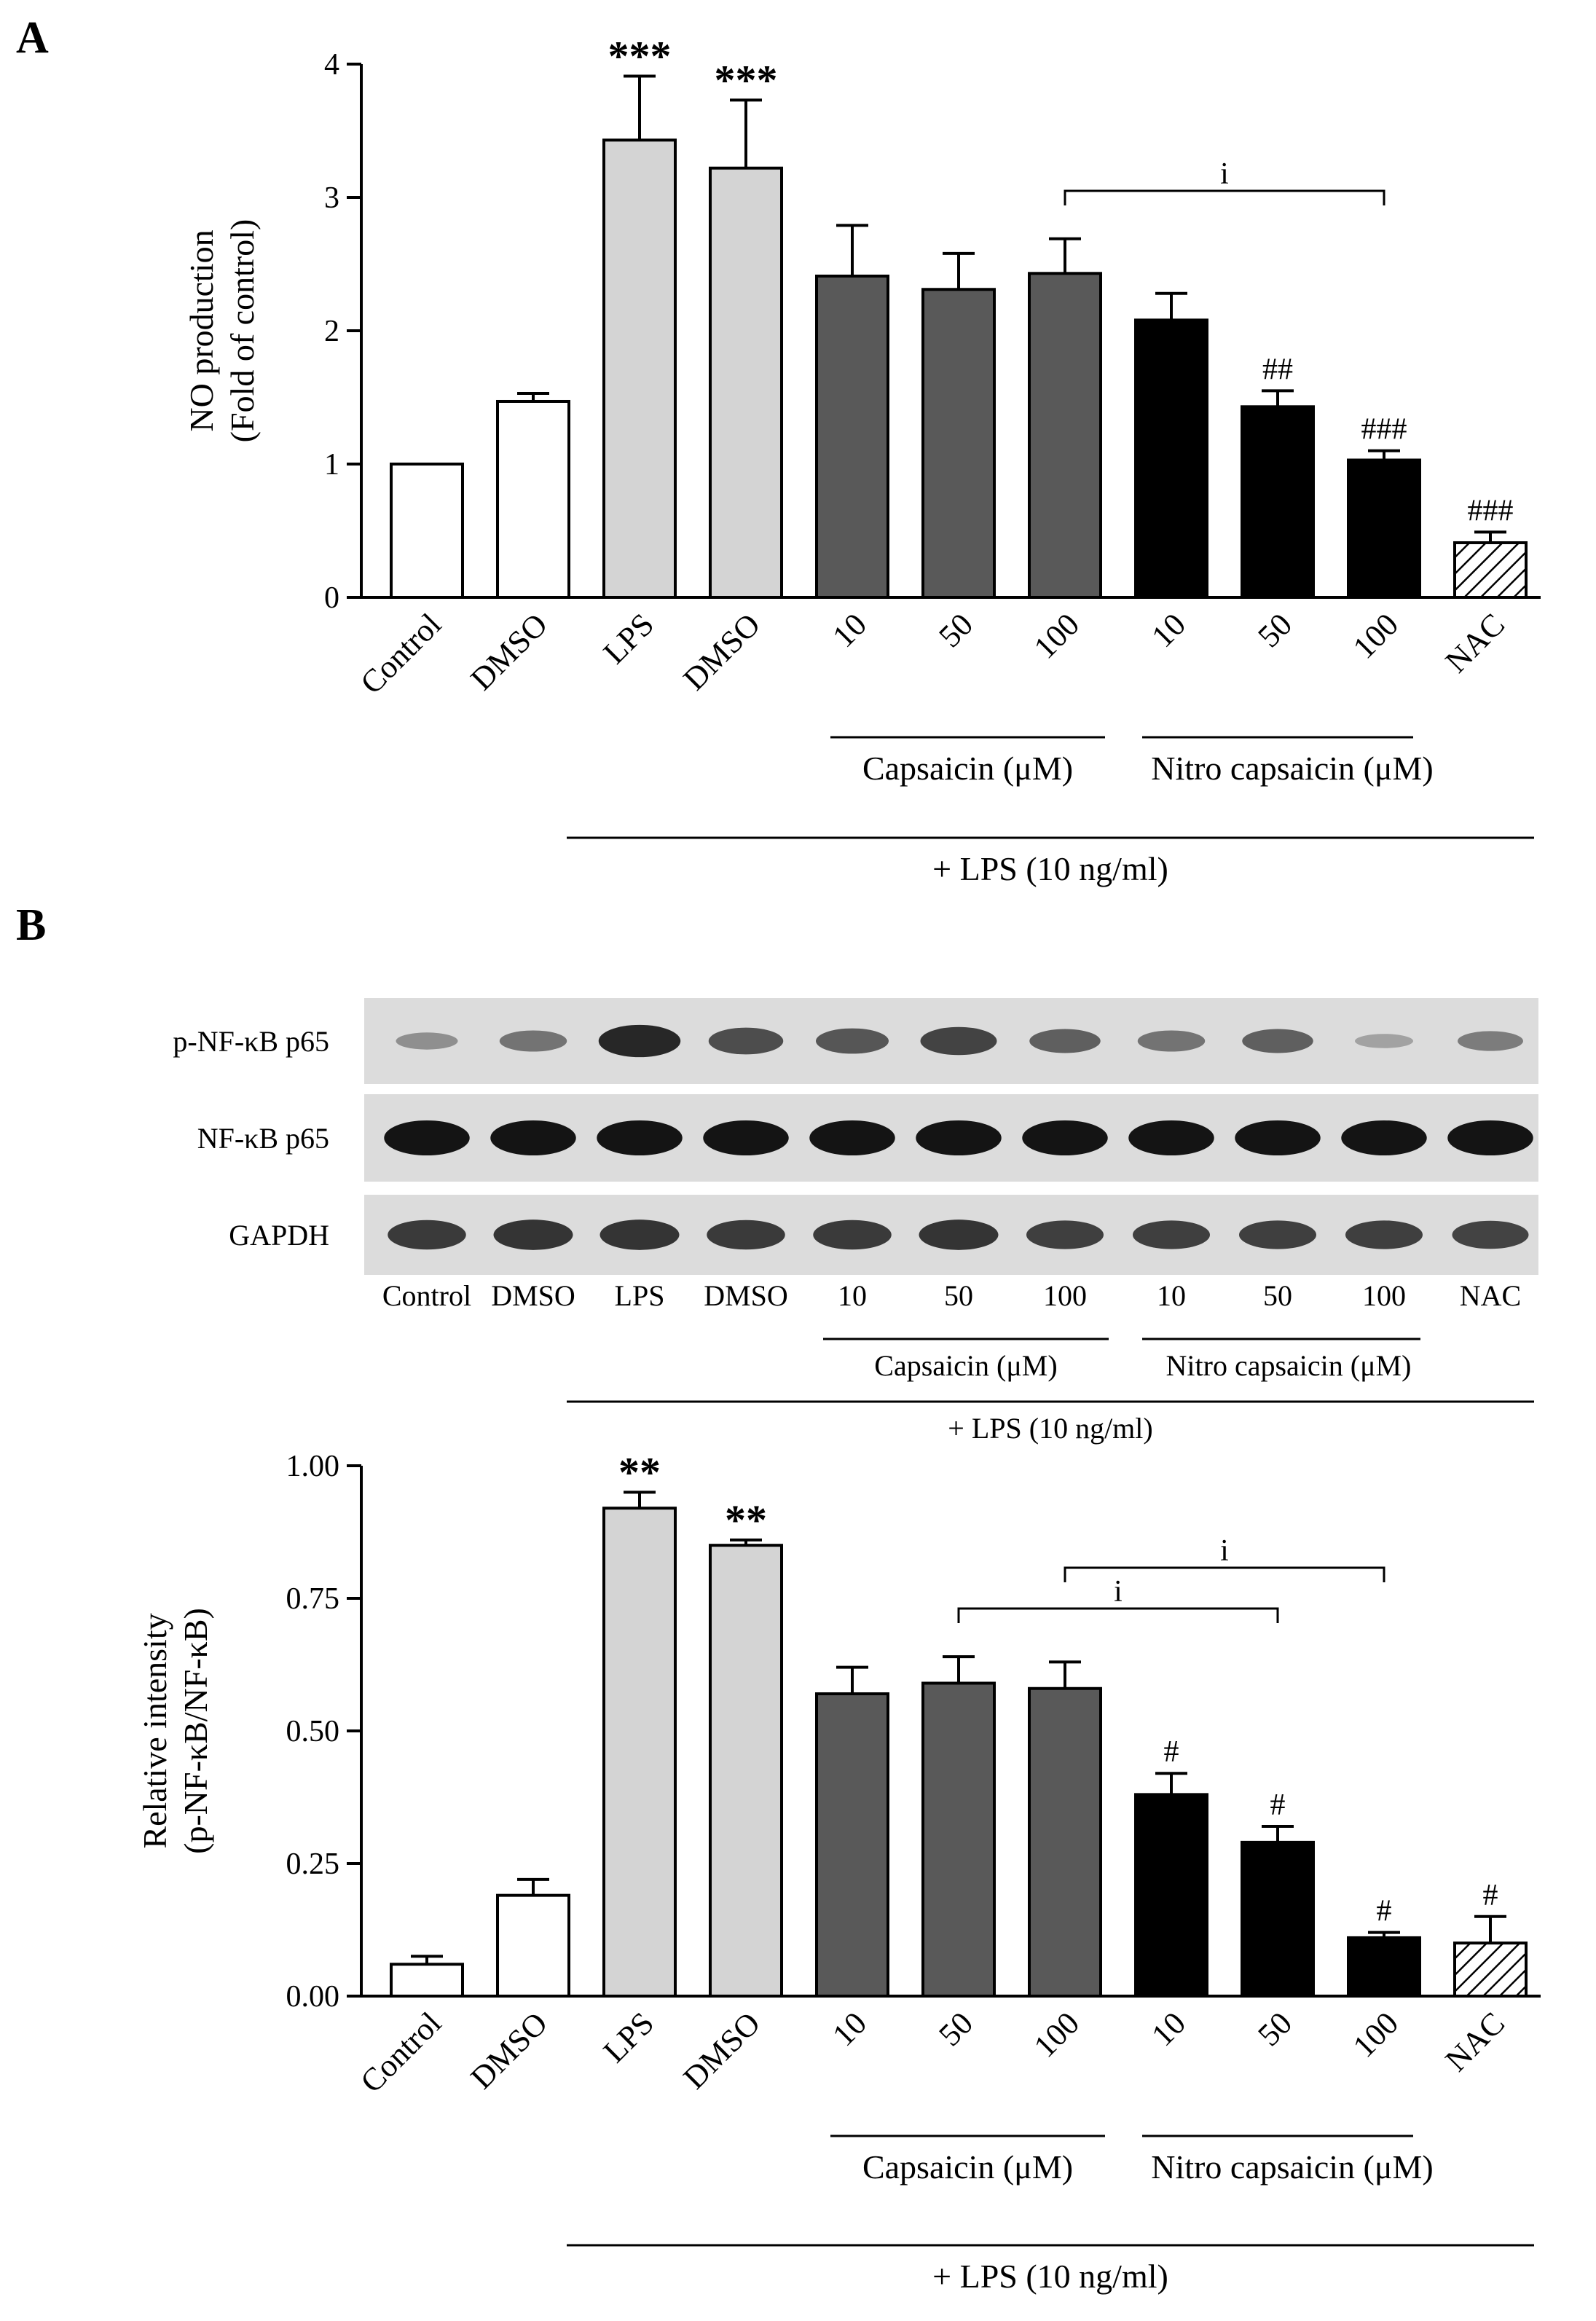  I want to click on blot-lps-label: + LPS (10 ng/ml), so click(1050, 1428).